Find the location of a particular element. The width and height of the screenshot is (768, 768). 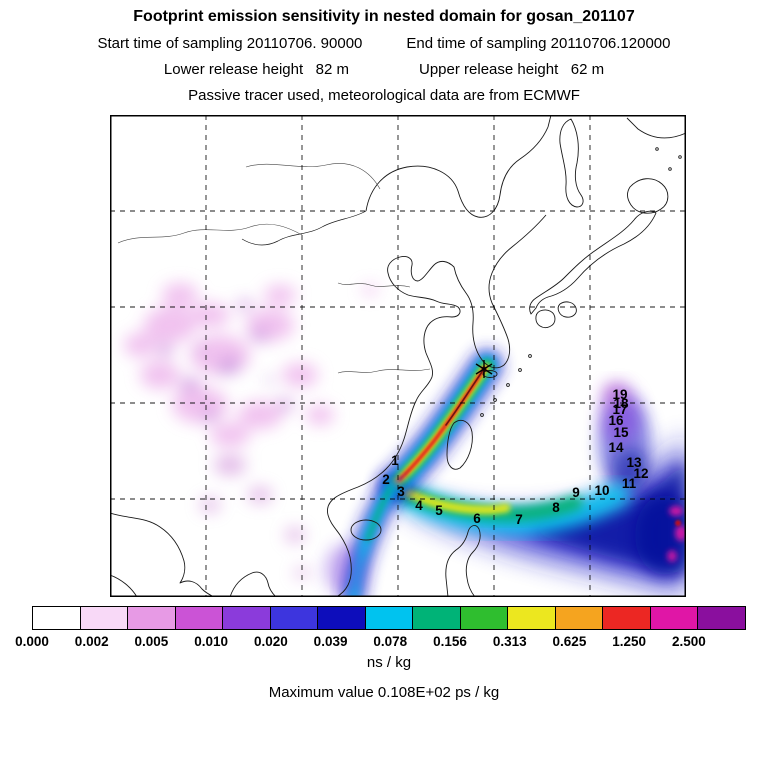

colorbar-tick-label: 0.020 is located at coordinates (270, 641).